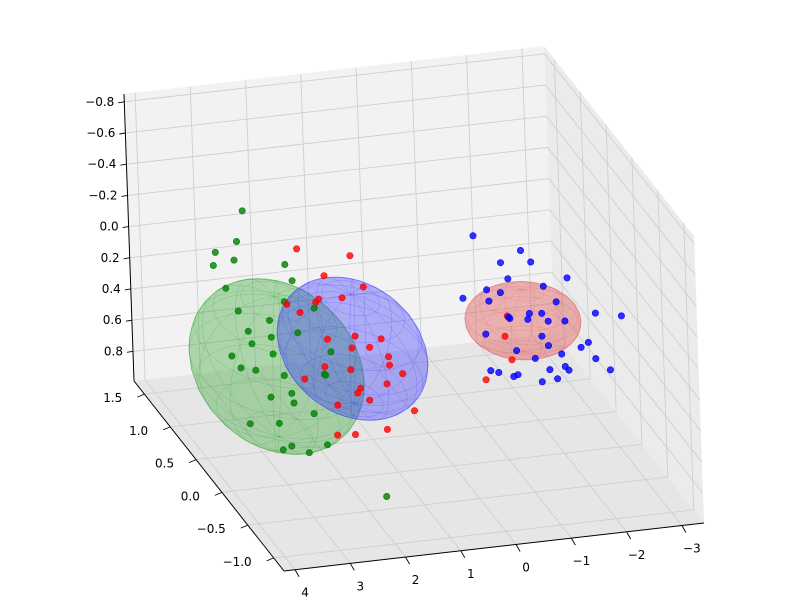  I want to click on z-tick-label: −0.6, so click(100, 133).